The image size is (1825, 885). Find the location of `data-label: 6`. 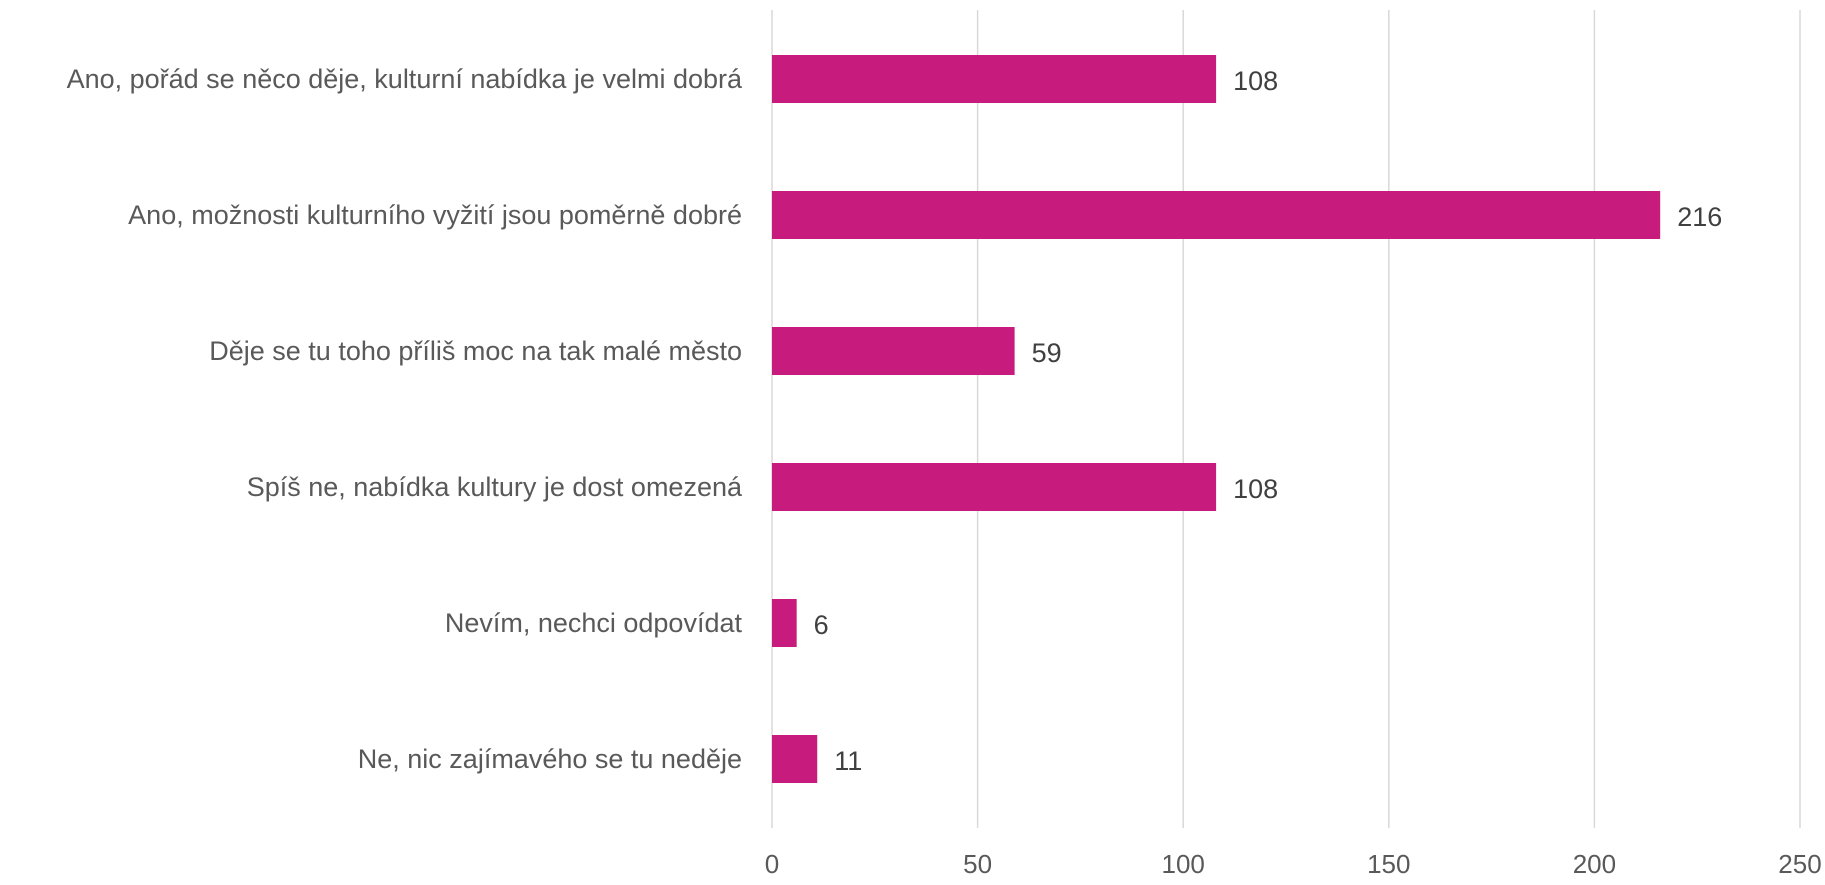

data-label: 6 is located at coordinates (821, 625).